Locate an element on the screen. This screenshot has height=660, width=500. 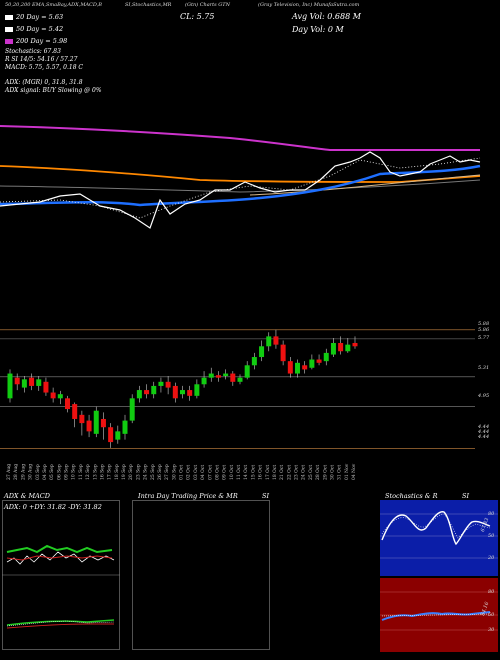
macd-red-line is located at coordinates (60, 626).